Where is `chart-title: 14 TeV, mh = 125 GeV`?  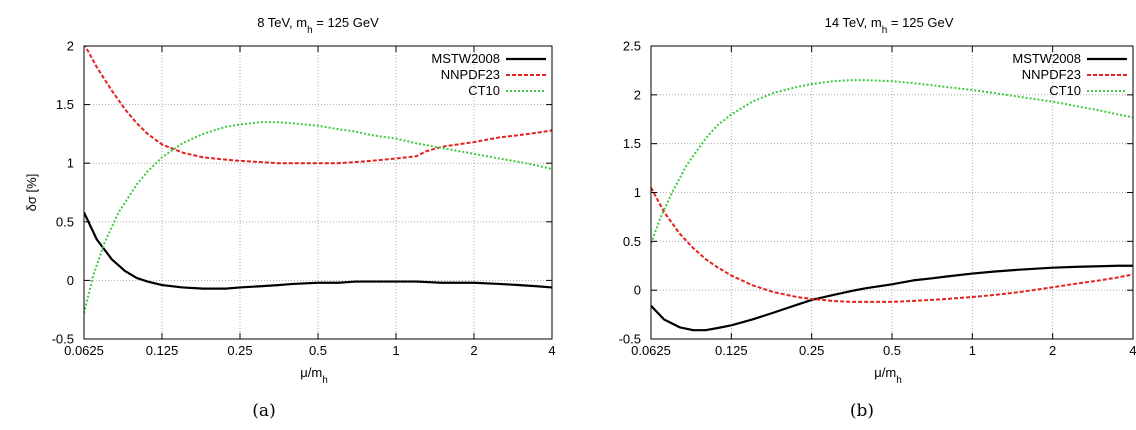
chart-title: 14 TeV, mh = 125 GeV is located at coordinates (889, 25).